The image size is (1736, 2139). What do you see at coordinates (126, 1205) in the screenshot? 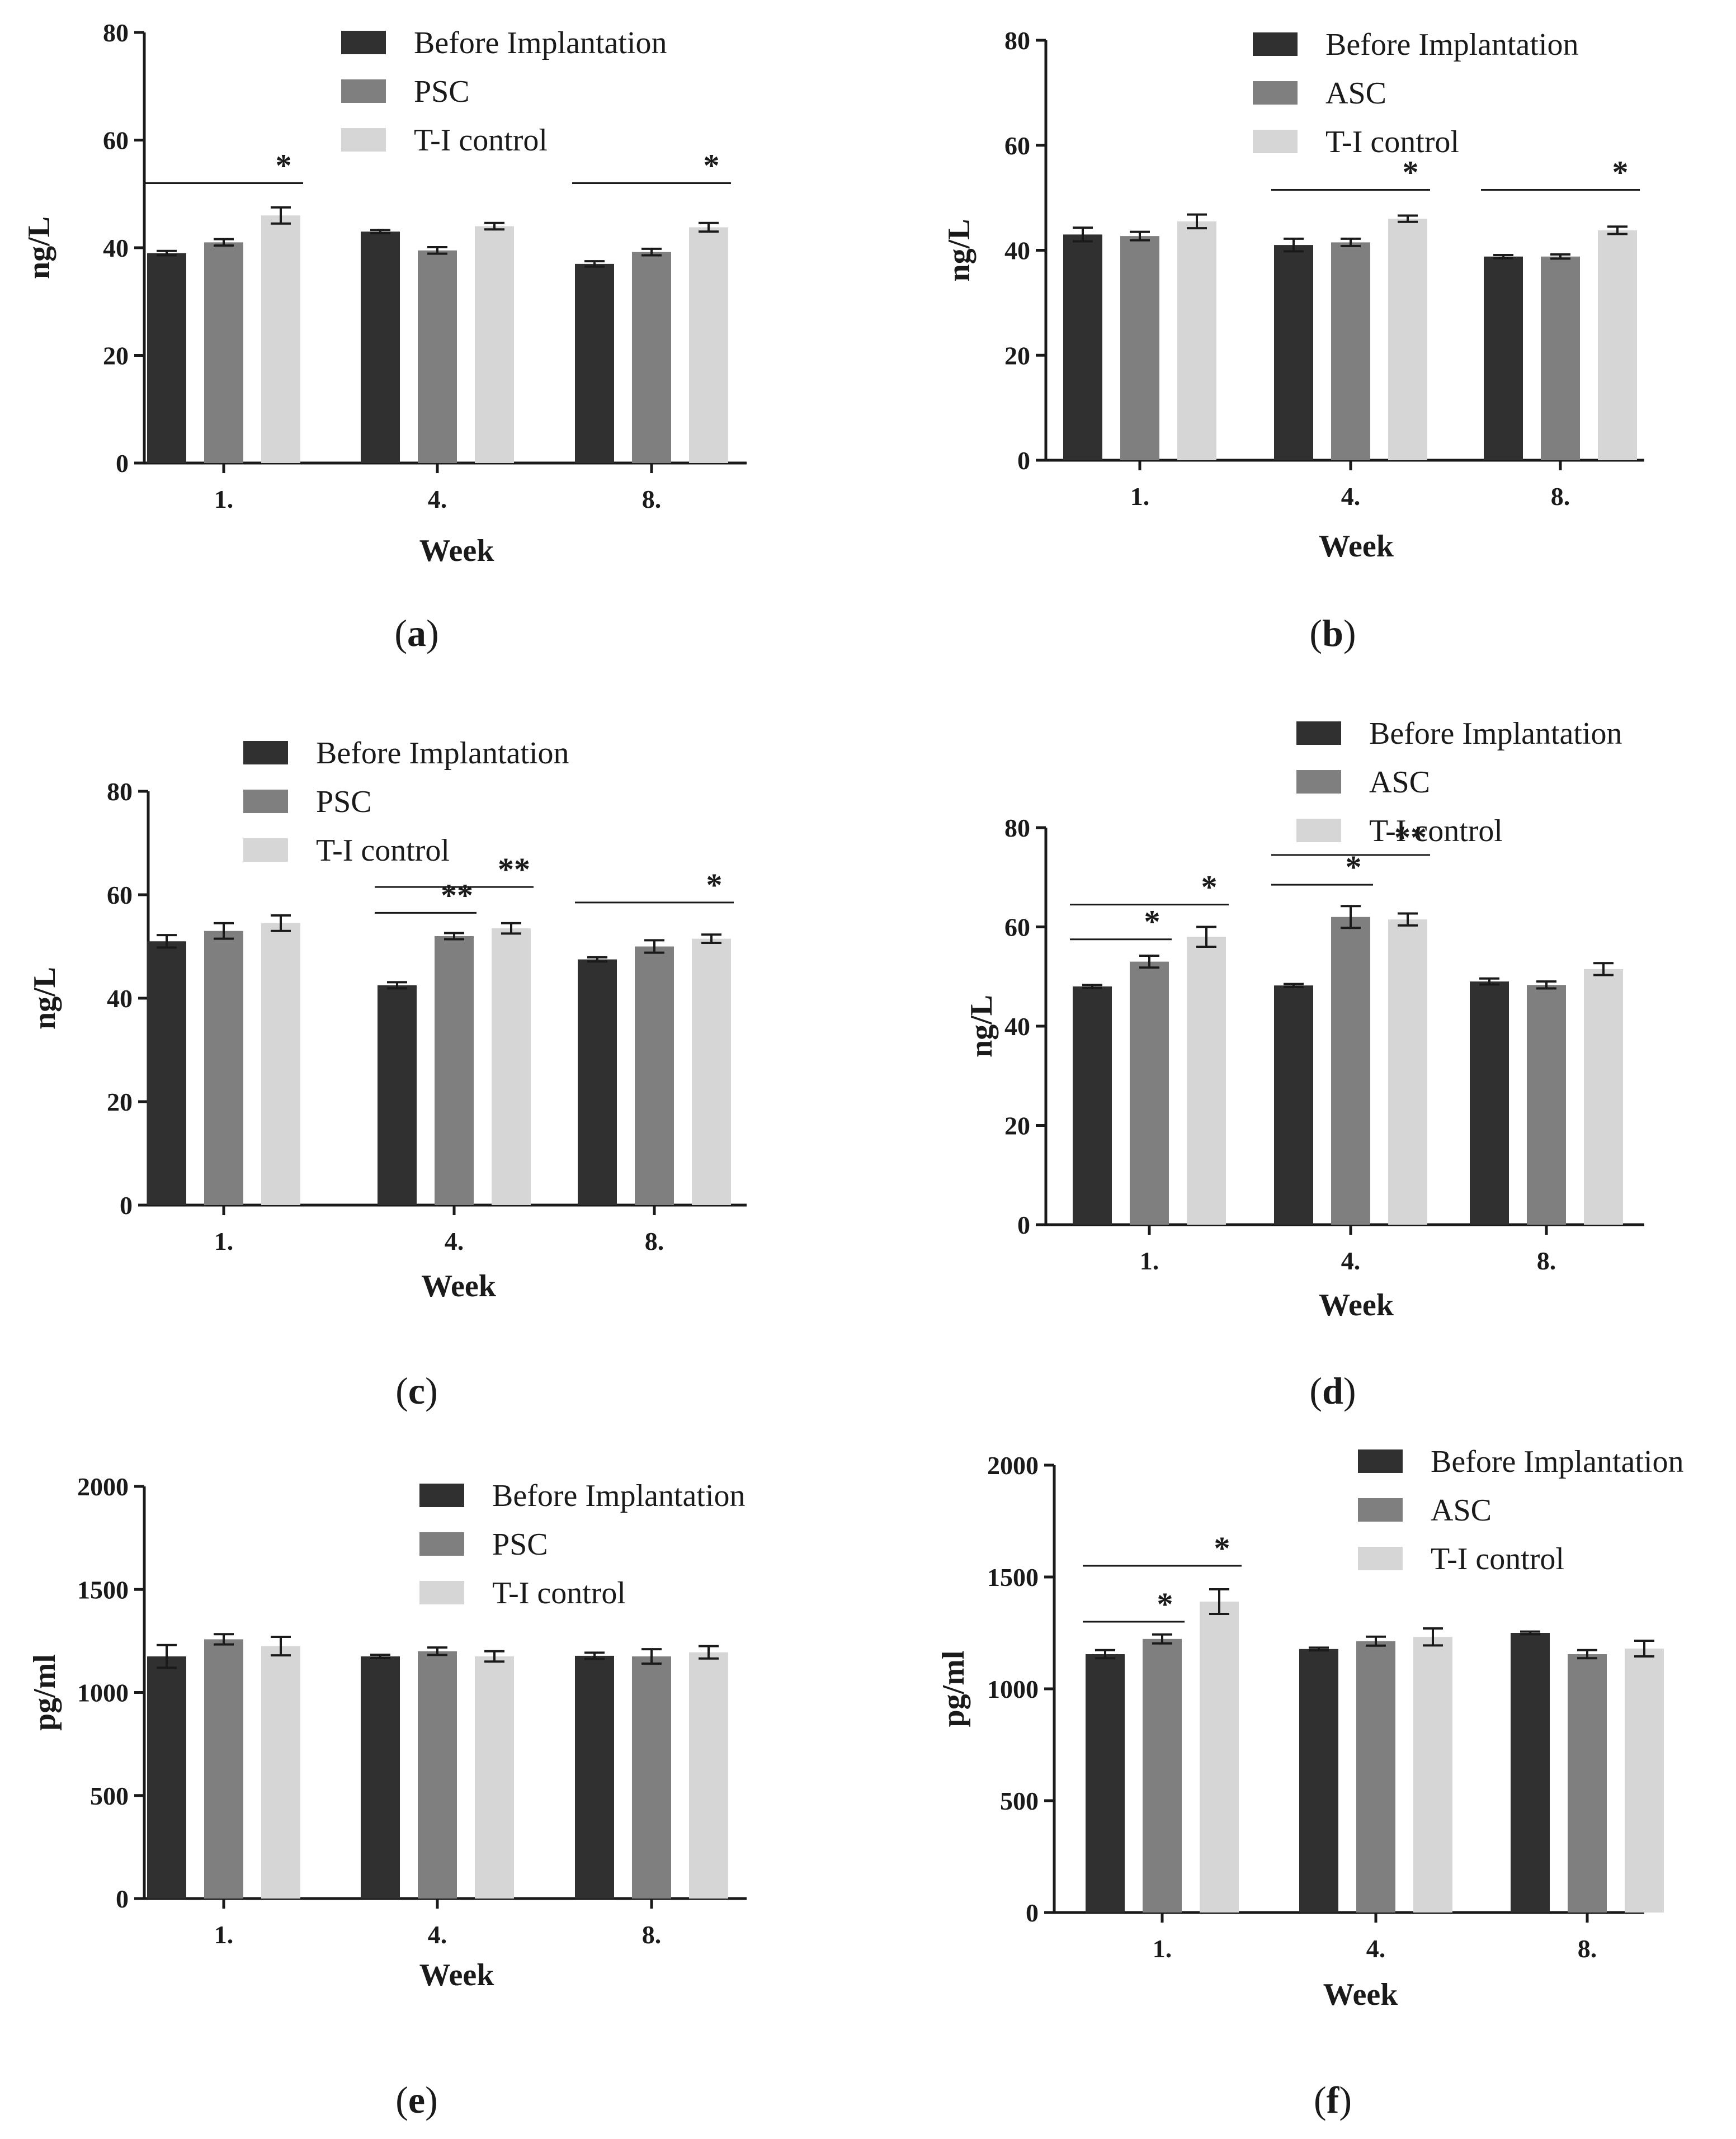
I see `y-tick-label: 0` at bounding box center [126, 1205].